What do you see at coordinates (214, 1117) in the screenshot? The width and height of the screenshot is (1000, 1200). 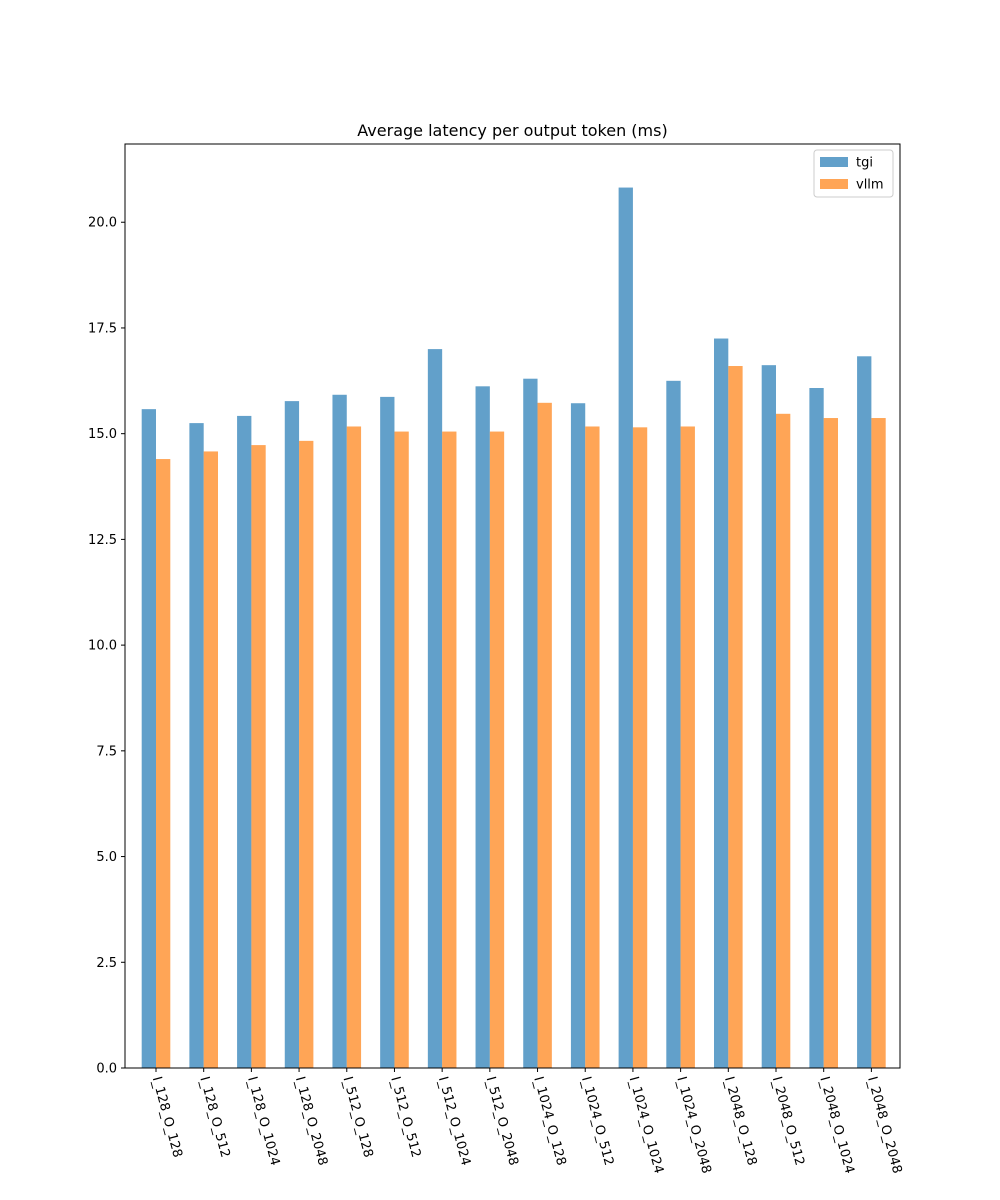 I see `x-tick-label: I_128_O_512` at bounding box center [214, 1117].